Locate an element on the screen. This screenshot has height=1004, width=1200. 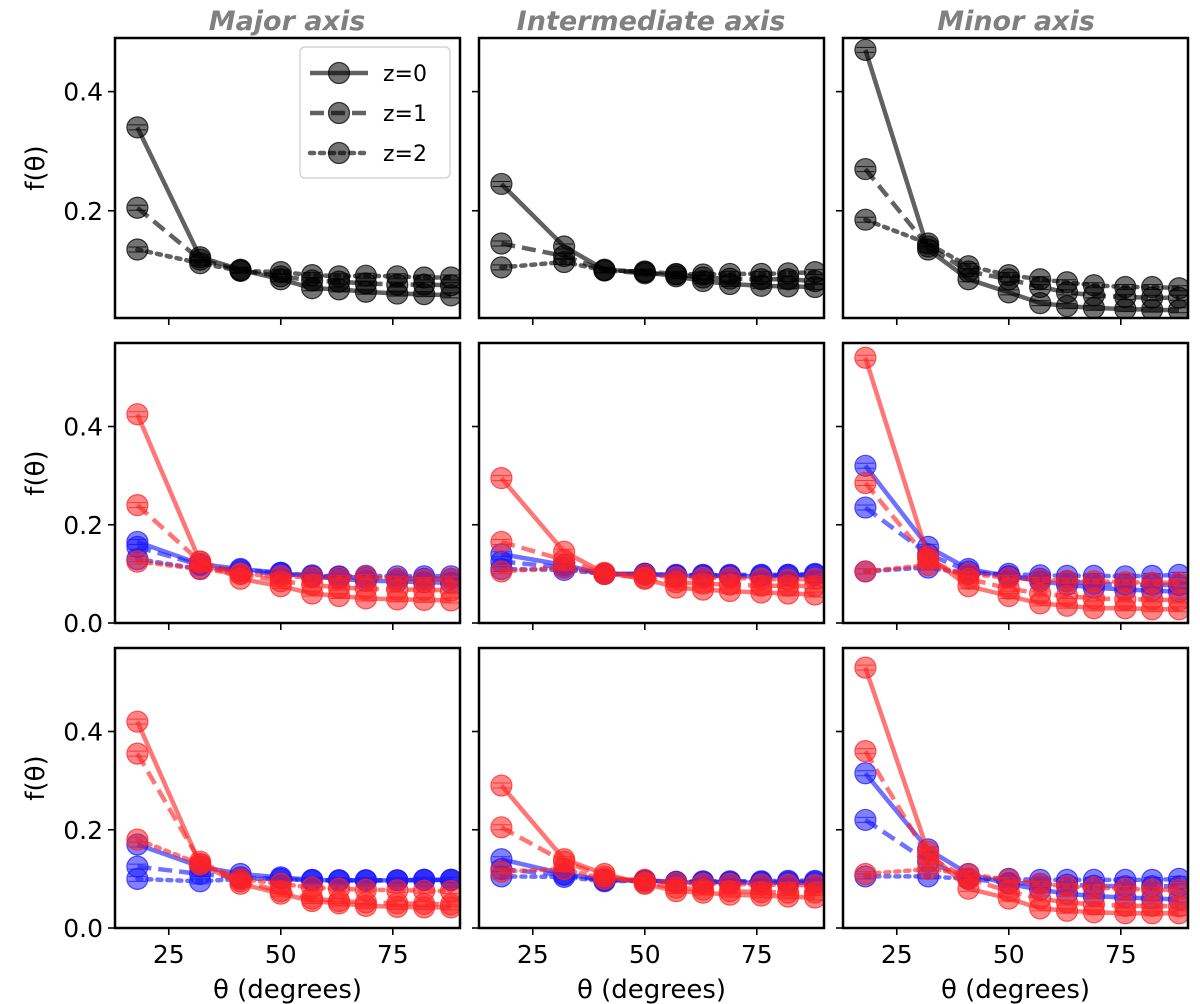
panel-r2-c1: 25 50 75 θ (degrees) is located at coordinates (649, 825).